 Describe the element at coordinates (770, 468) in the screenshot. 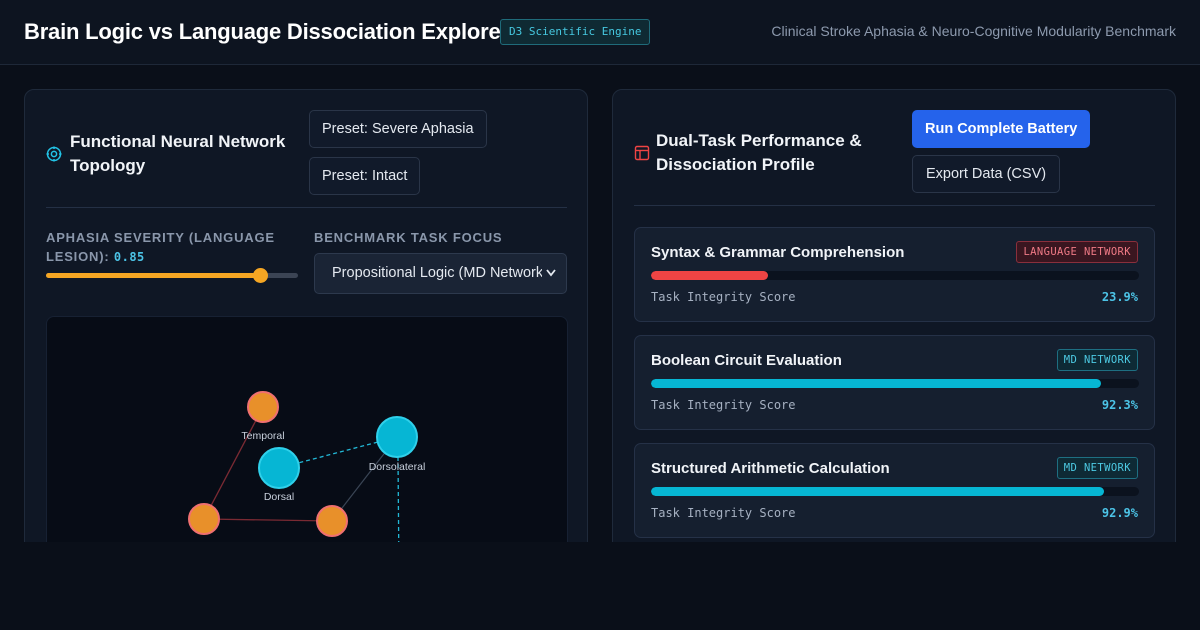

I see `task-name: Structured Arithmetic Calculation` at that location.